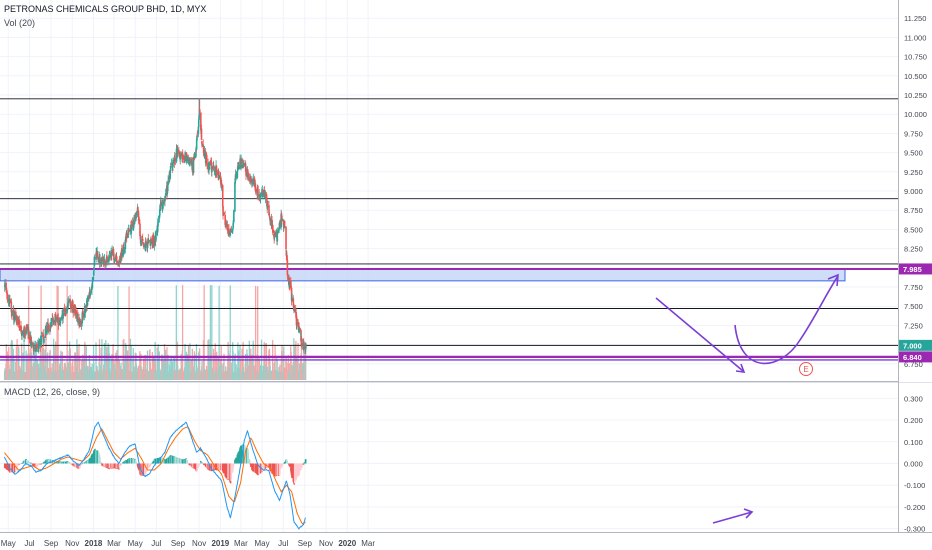 The height and width of the screenshot is (550, 932). I want to click on macd-tick-label: -0.200, so click(914, 507).